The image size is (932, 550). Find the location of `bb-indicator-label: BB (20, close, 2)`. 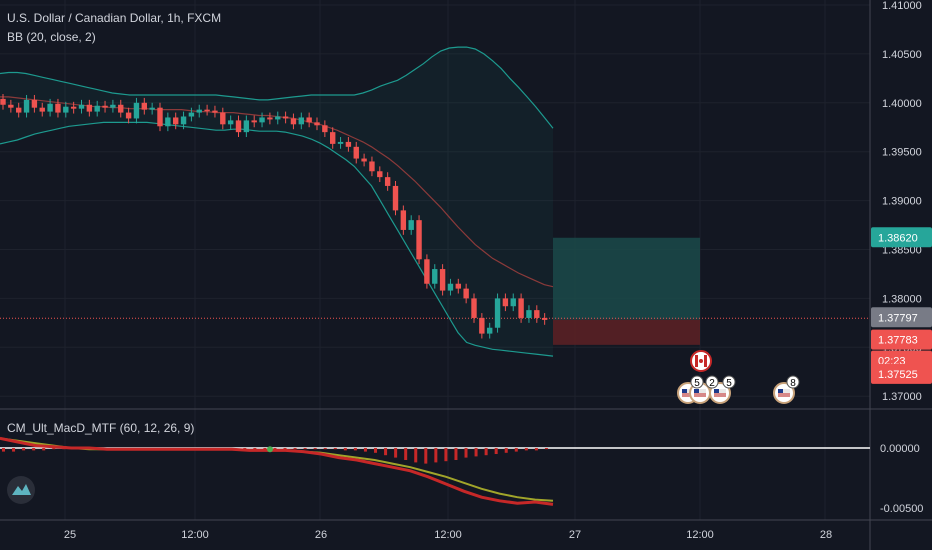

bb-indicator-label: BB (20, close, 2) is located at coordinates (51, 37).